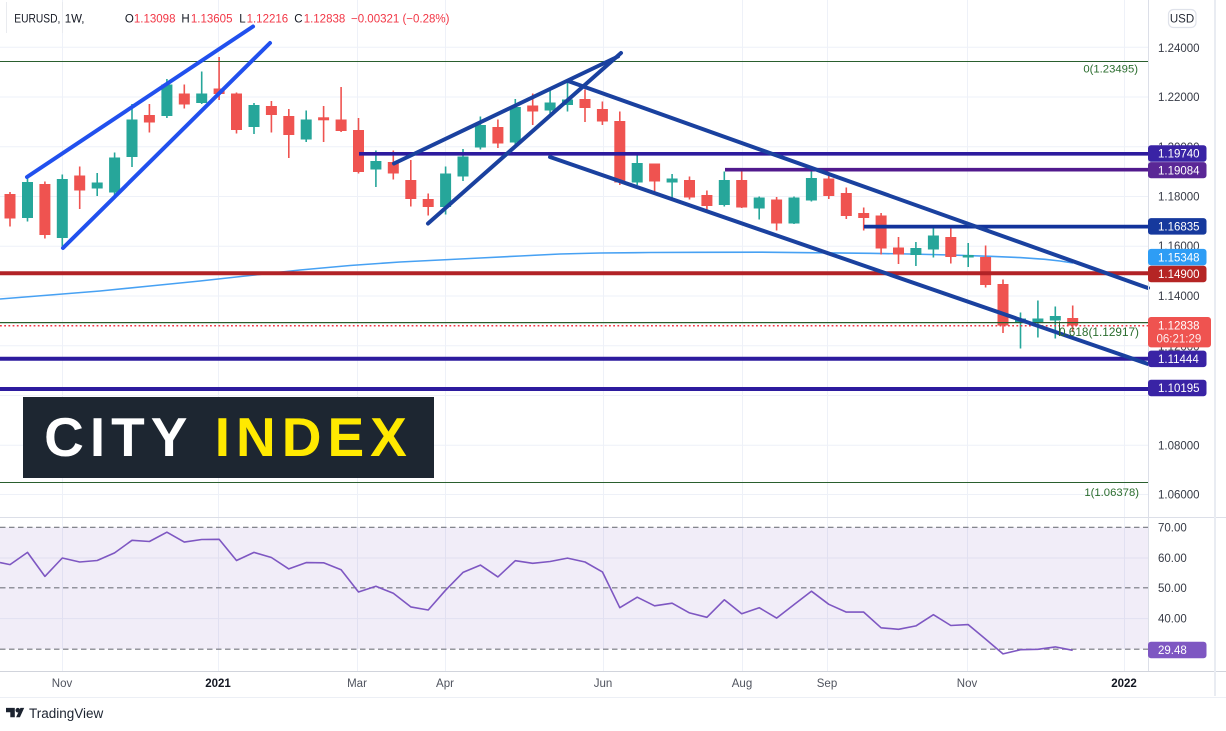 Image resolution: width=1226 pixels, height=731 pixels. What do you see at coordinates (212, 19) in the screenshot?
I see `svg-text: 1.13605` at bounding box center [212, 19].